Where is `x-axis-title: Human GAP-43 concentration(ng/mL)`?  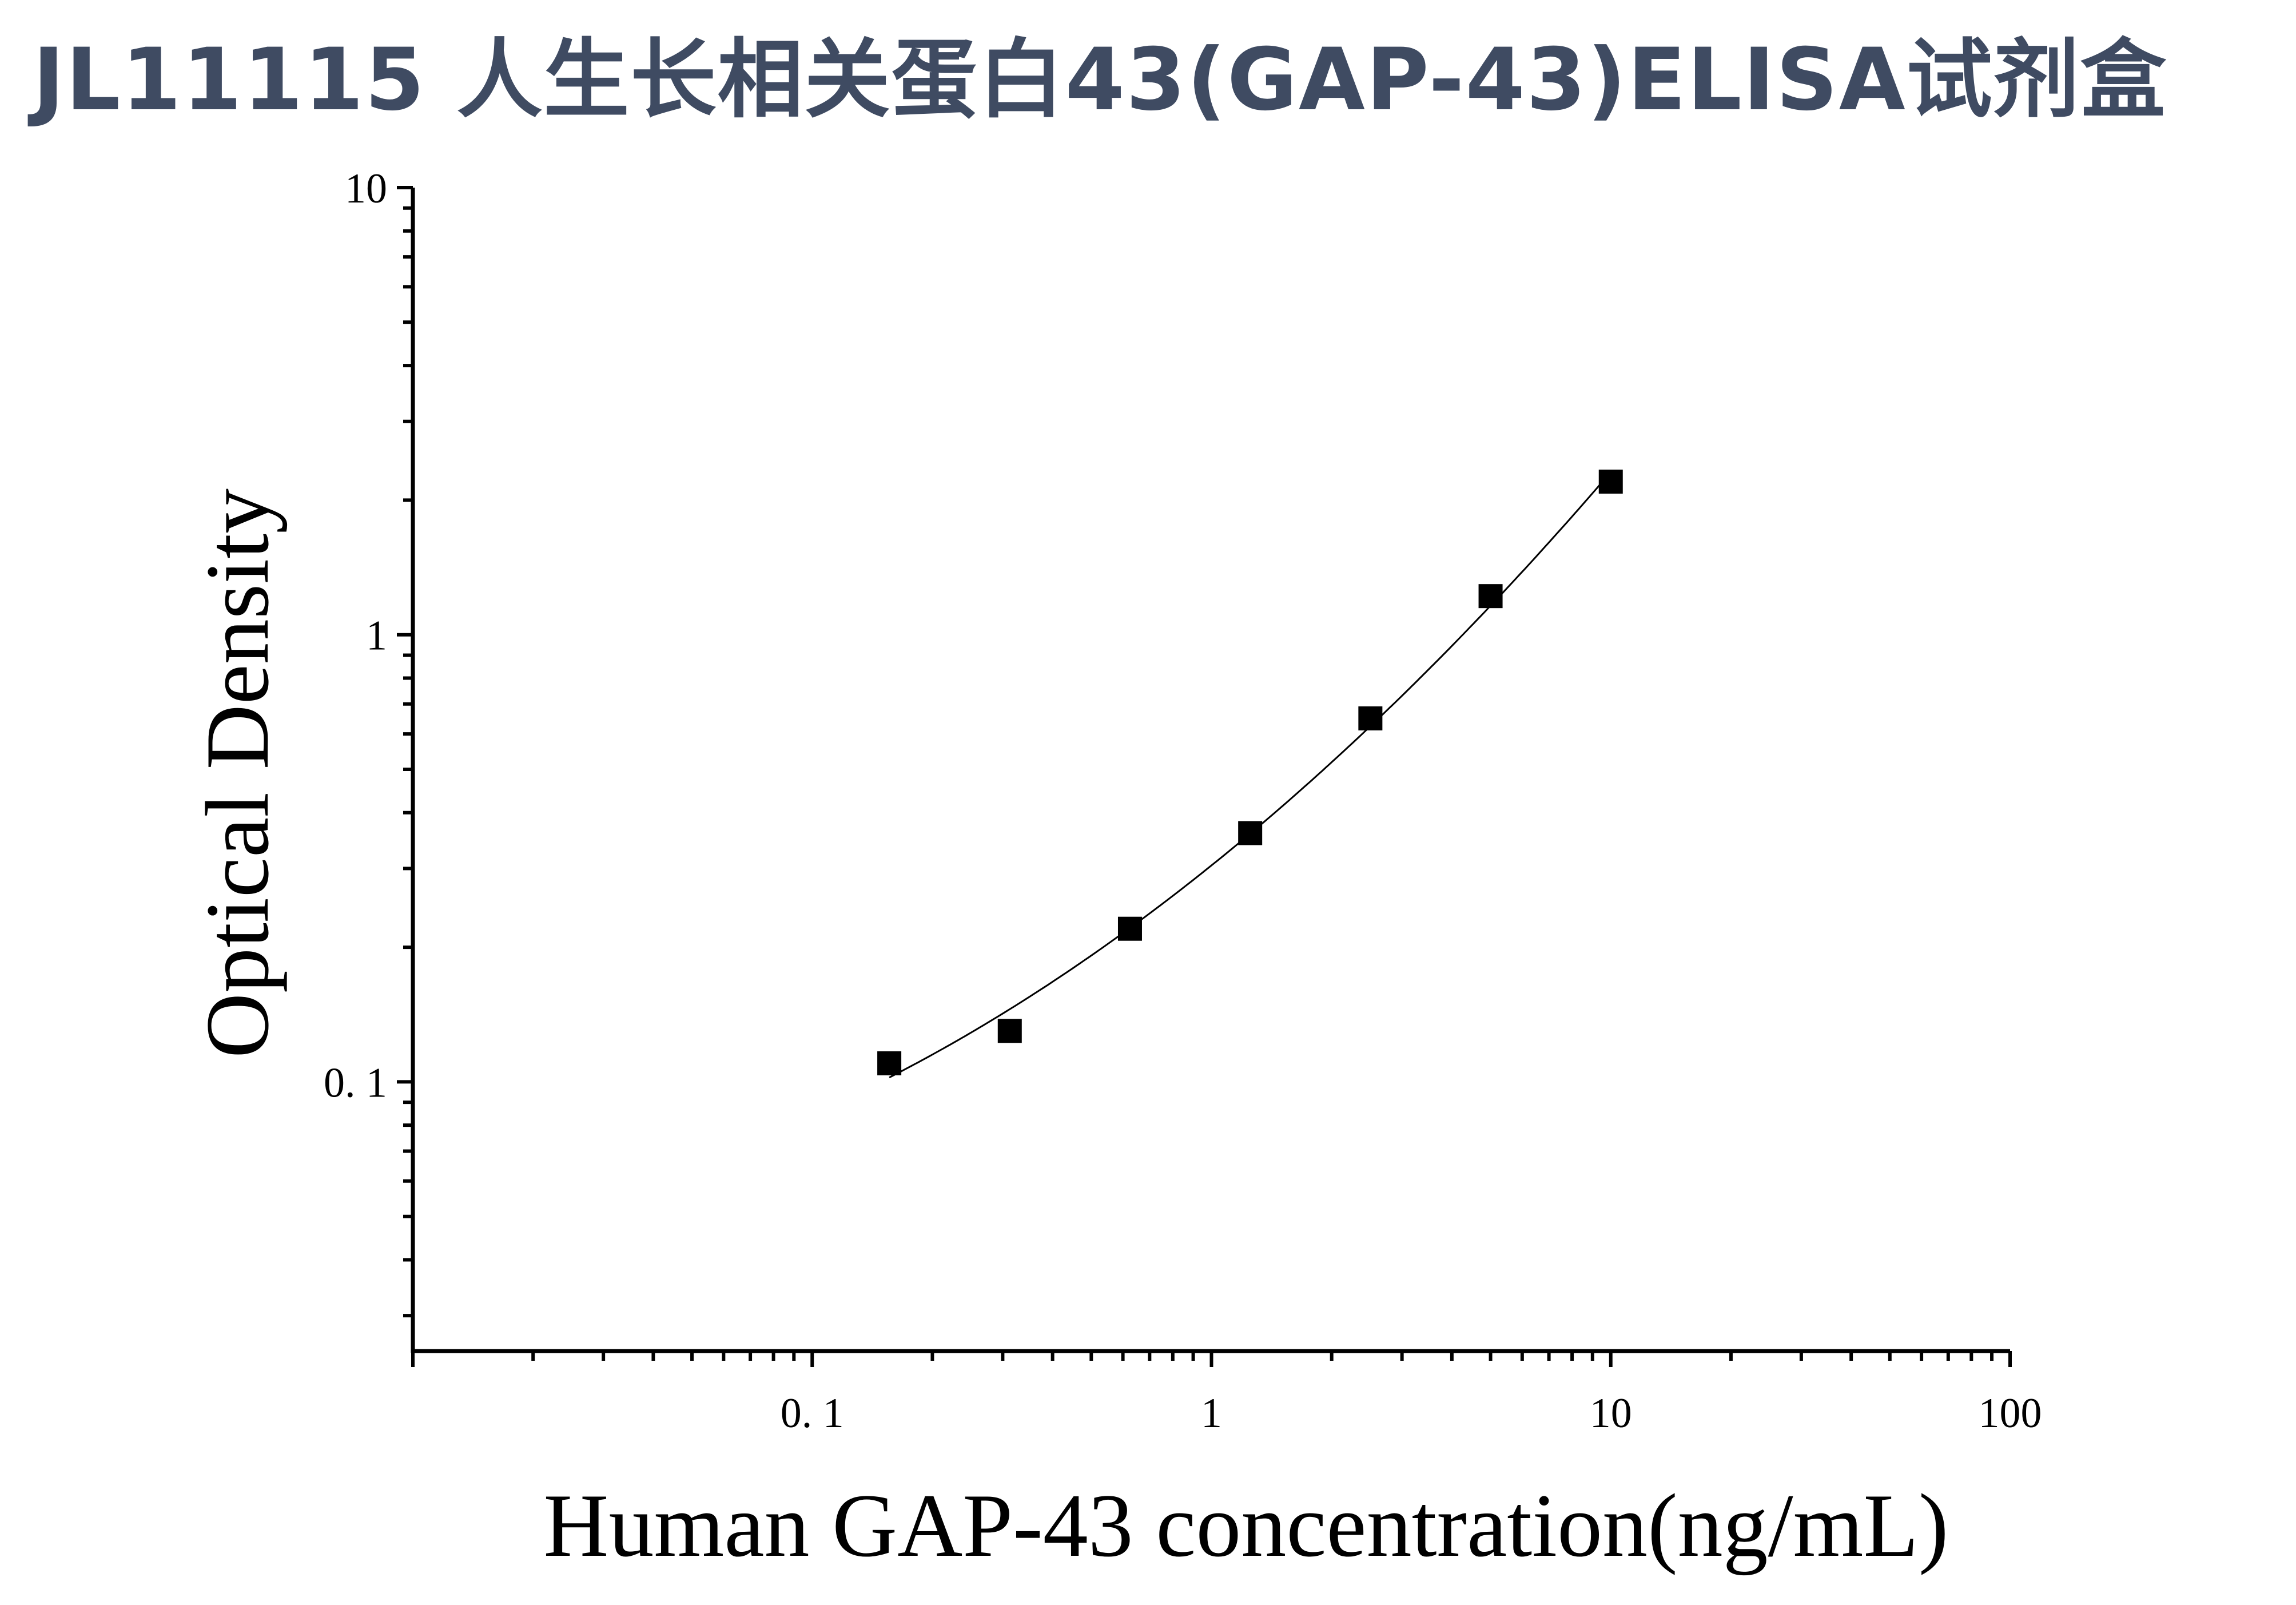
x-axis-title: Human GAP-43 concentration(ng/mL) is located at coordinates (1245, 1526).